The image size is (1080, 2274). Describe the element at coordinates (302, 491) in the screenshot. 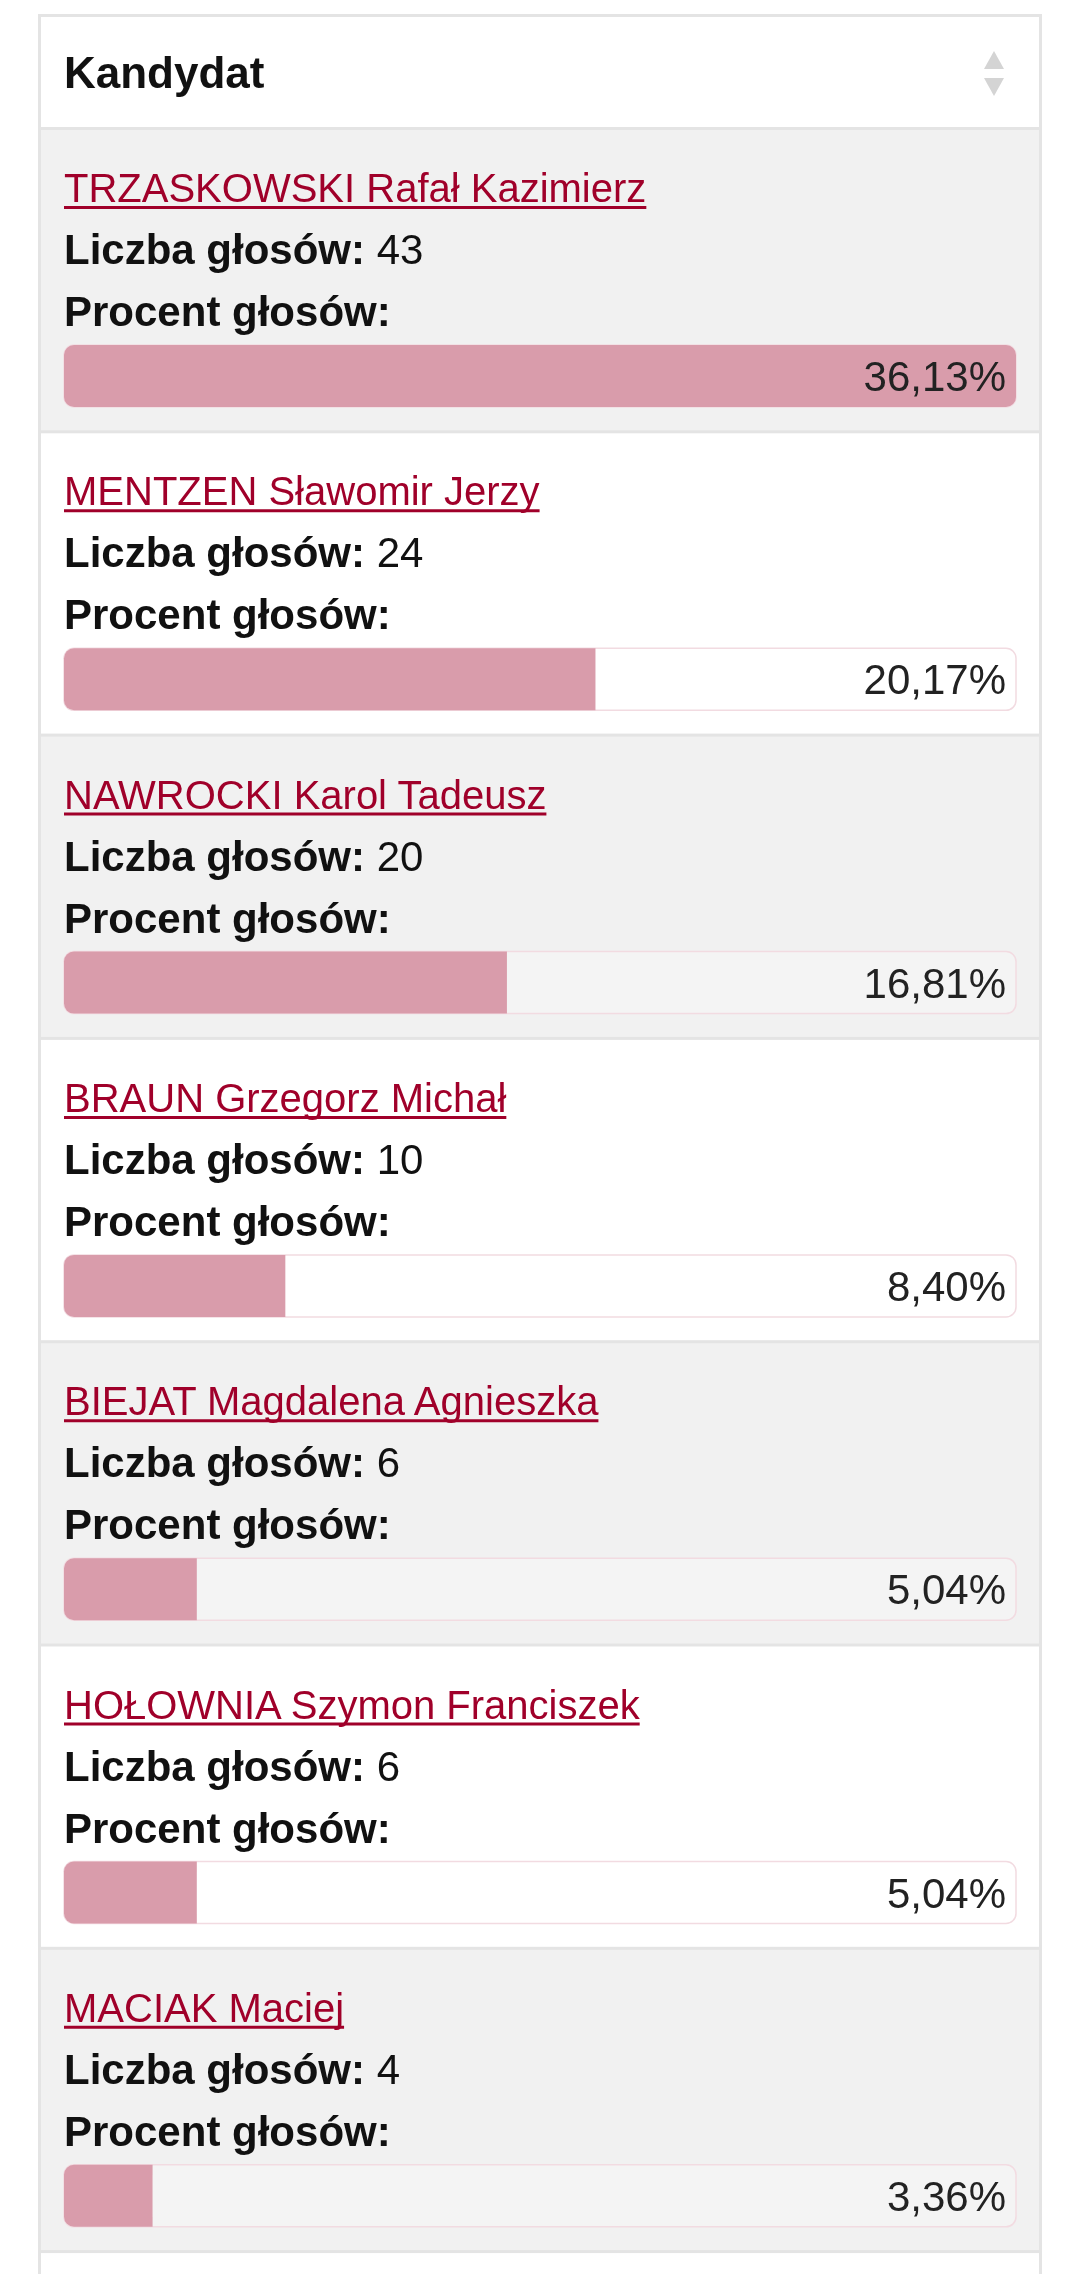

I see `y-tick-label: MENTZEN Sławomir Jerzy` at that location.